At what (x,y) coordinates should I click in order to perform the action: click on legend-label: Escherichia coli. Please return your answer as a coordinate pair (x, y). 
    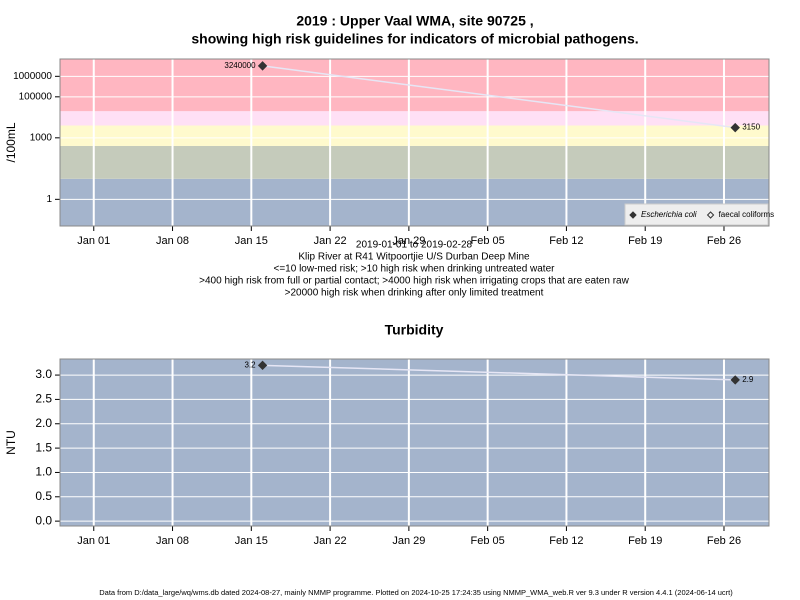
    Looking at the image, I should click on (669, 214).